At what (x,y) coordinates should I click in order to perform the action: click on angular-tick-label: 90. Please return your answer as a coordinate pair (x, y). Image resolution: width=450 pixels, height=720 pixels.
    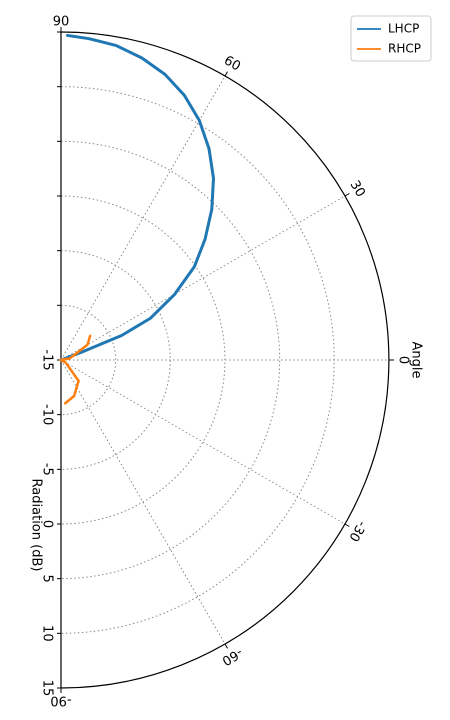
    Looking at the image, I should click on (61, 22).